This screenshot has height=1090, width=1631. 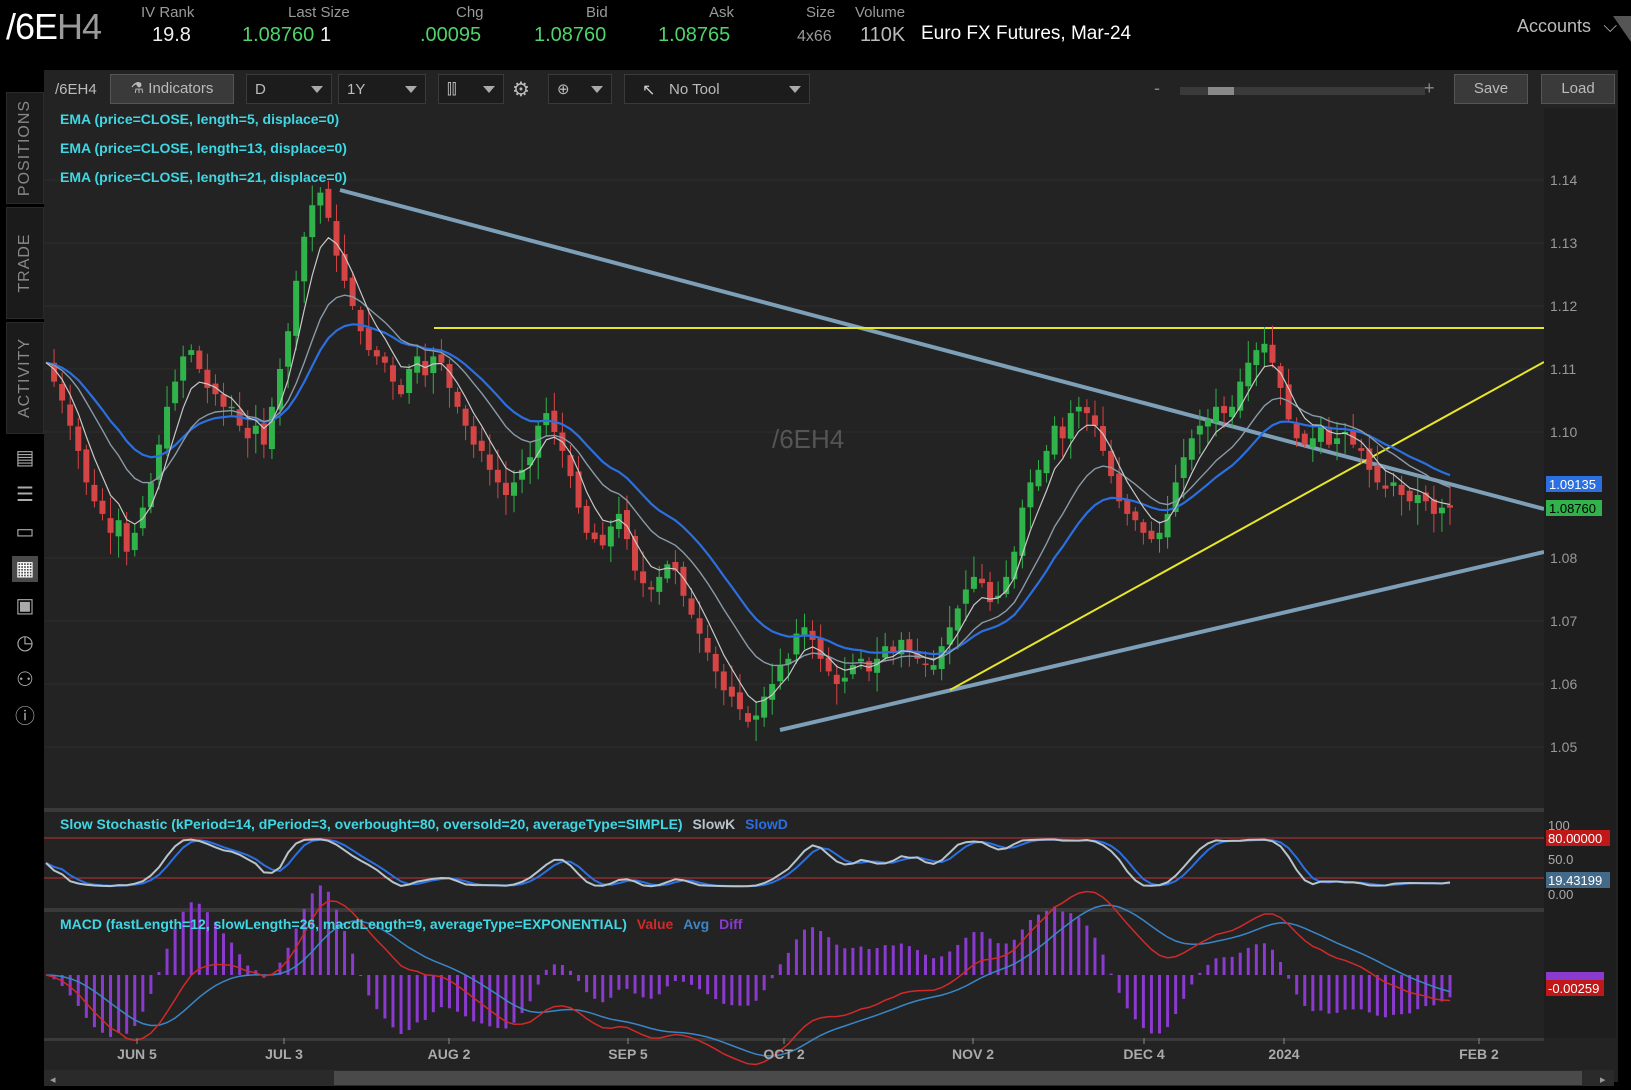 What do you see at coordinates (1157, 88) in the screenshot?
I see `zoom-out-button: -` at bounding box center [1157, 88].